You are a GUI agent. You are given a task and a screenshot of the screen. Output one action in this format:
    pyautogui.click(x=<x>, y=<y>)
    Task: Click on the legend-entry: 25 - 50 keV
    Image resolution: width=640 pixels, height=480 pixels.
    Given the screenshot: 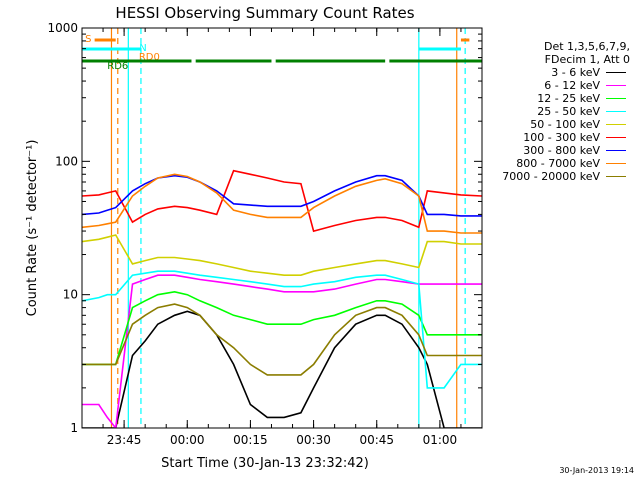 What is the action you would take?
    pyautogui.click(x=581, y=111)
    